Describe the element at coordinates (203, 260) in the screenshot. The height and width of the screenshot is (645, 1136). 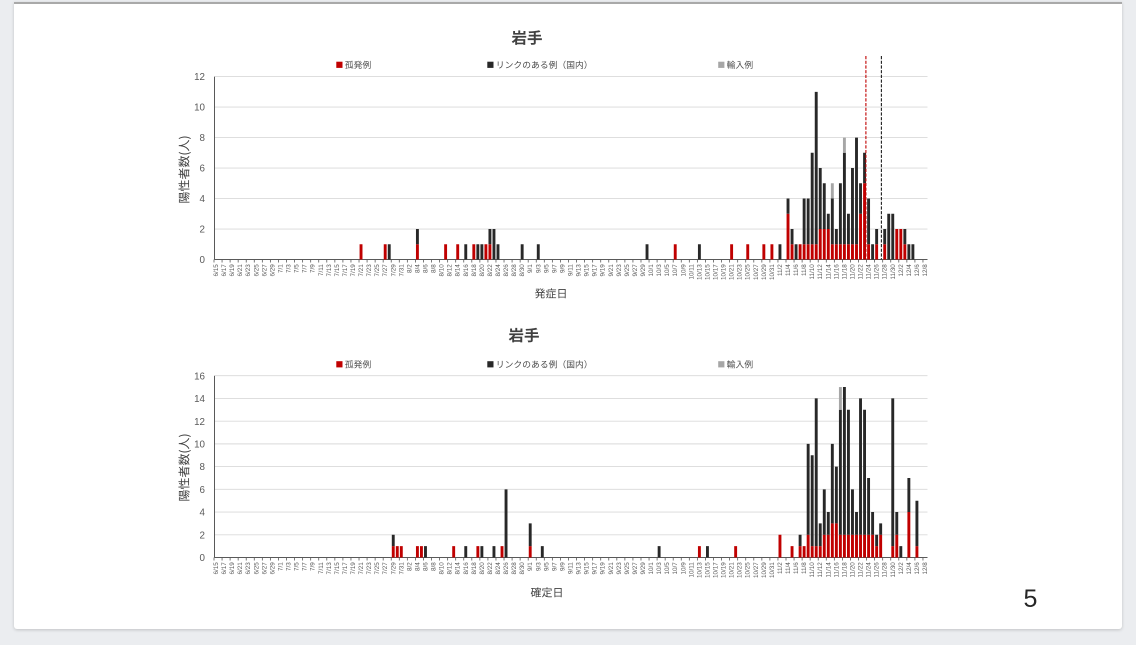
I see `svg-text: 0` at that location.